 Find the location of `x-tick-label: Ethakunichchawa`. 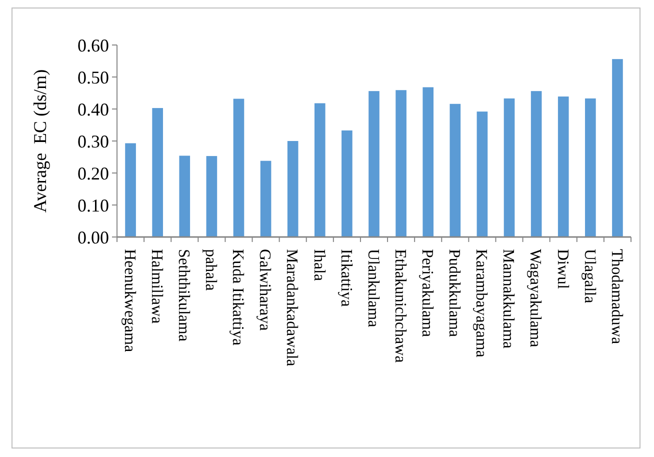

x-tick-label: Ethakunichchawa is located at coordinates (399, 306).